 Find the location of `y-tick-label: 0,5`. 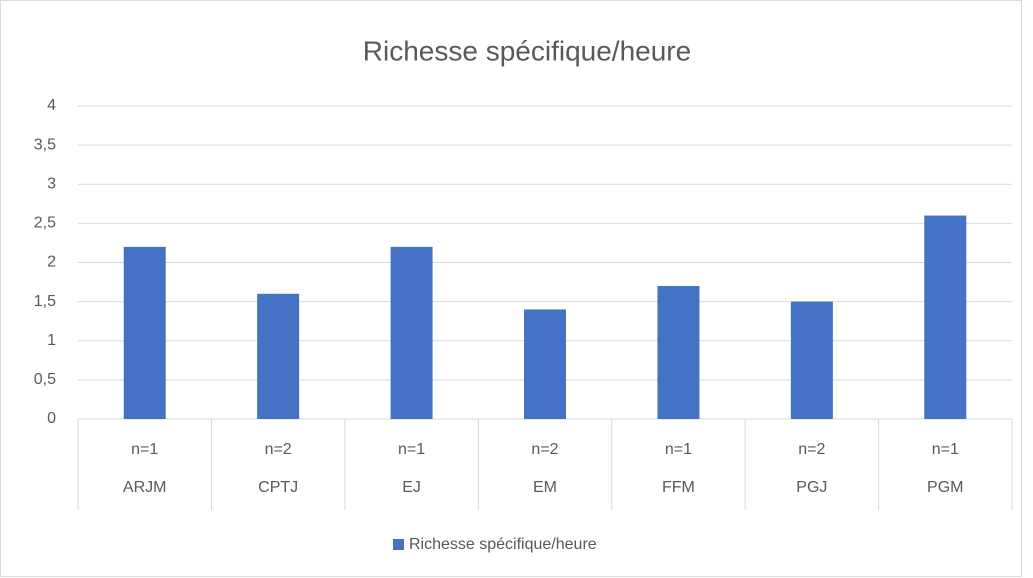

y-tick-label: 0,5 is located at coordinates (45, 379).